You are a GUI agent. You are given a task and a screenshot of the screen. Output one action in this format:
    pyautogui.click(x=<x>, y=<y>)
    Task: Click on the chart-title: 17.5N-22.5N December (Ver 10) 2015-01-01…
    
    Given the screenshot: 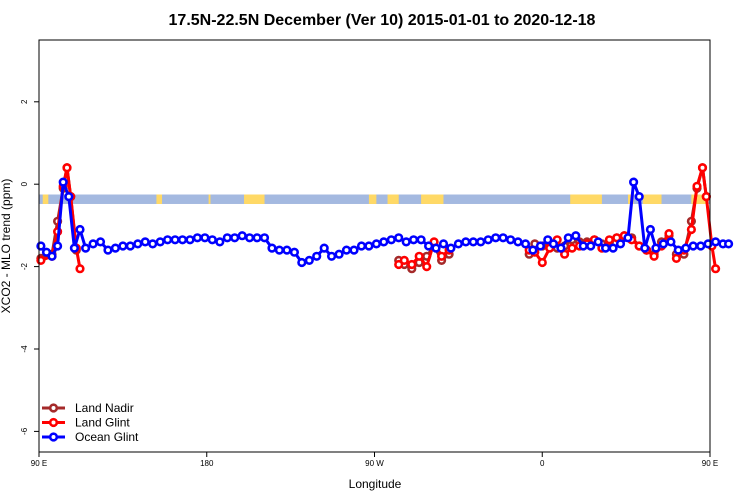 What is the action you would take?
    pyautogui.click(x=382, y=20)
    